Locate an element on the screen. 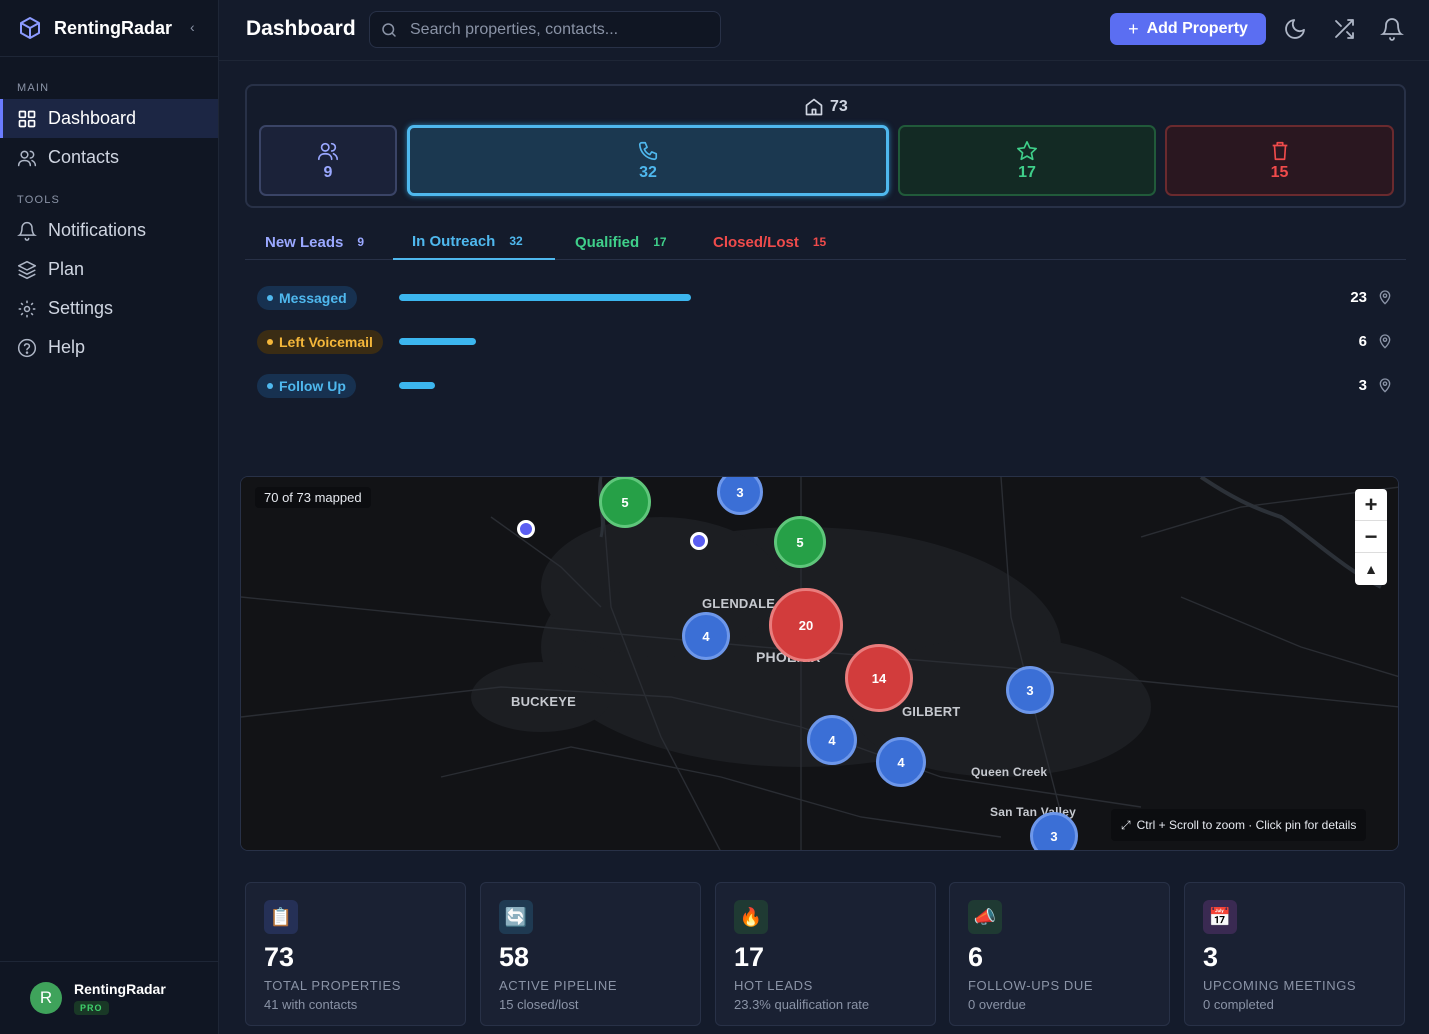 Image resolution: width=1429 pixels, height=1034 pixels. zoom-out-button: − is located at coordinates (1371, 537).